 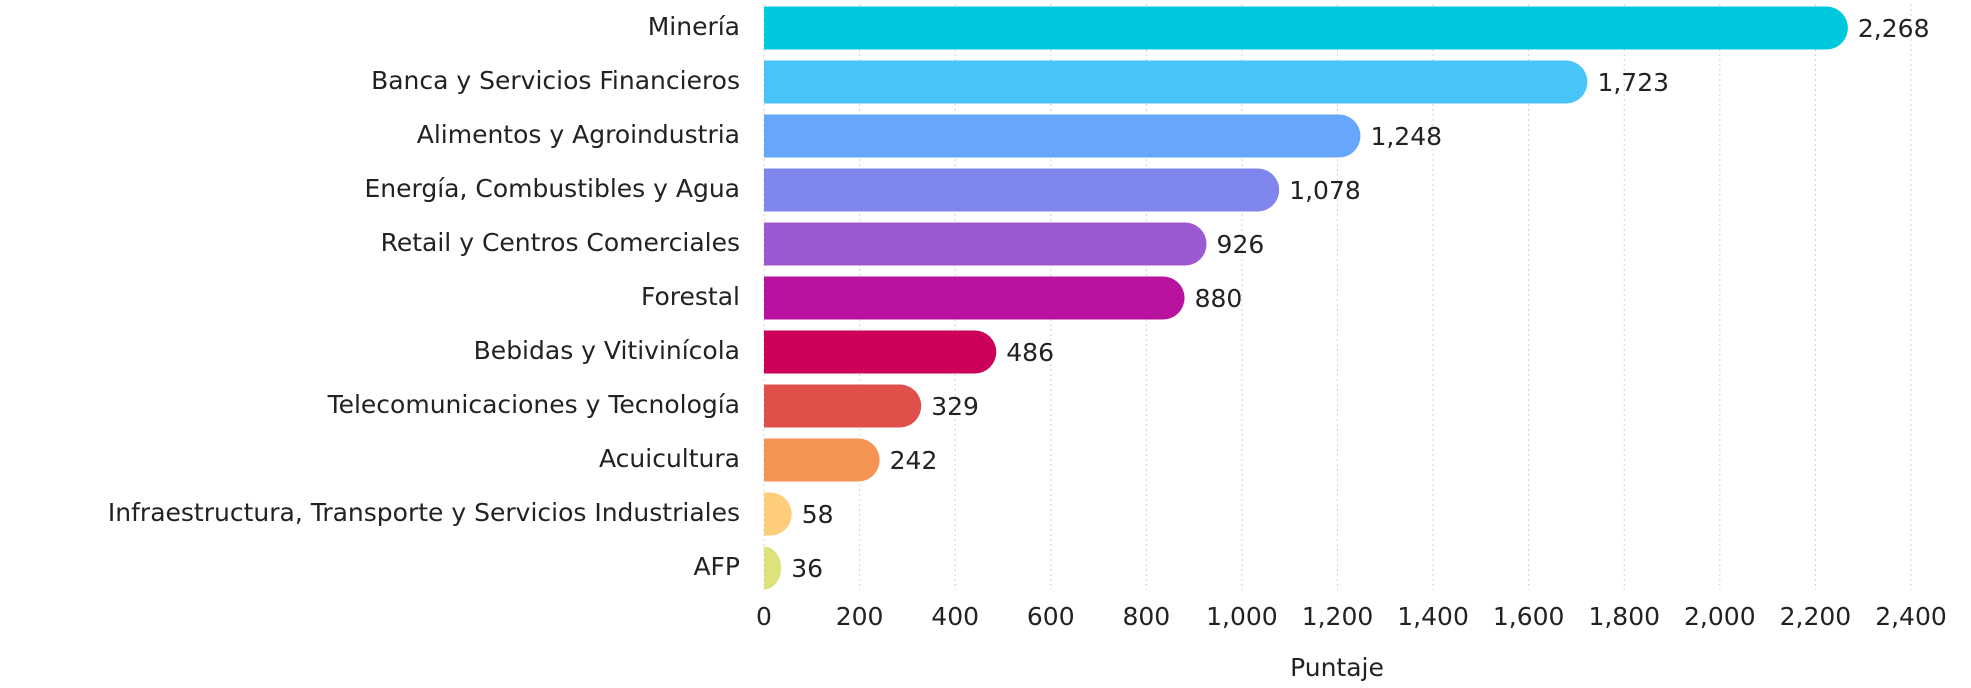 I want to click on x-tick-label: 2,200, so click(x=1816, y=616).